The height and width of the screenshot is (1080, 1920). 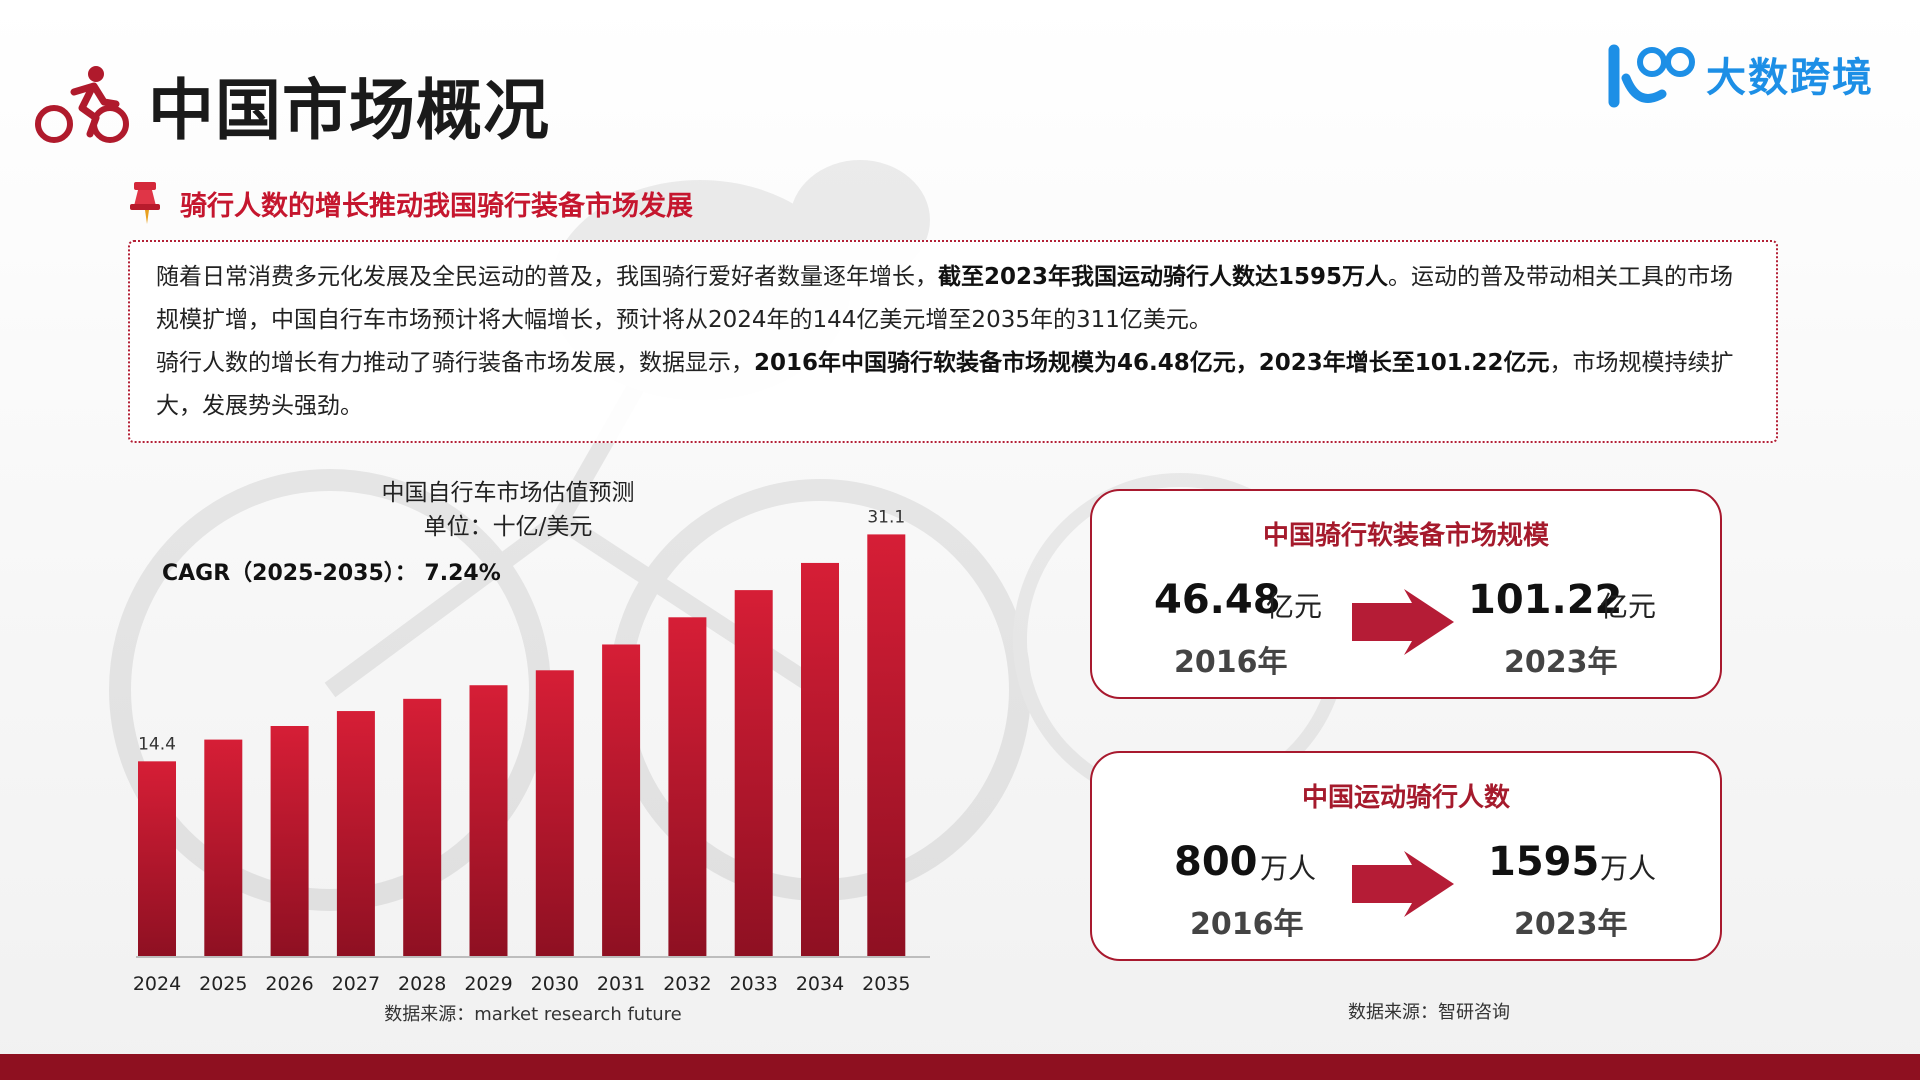 I want to click on chart-data-labels: 14.4 31.1, so click(x=521, y=630).